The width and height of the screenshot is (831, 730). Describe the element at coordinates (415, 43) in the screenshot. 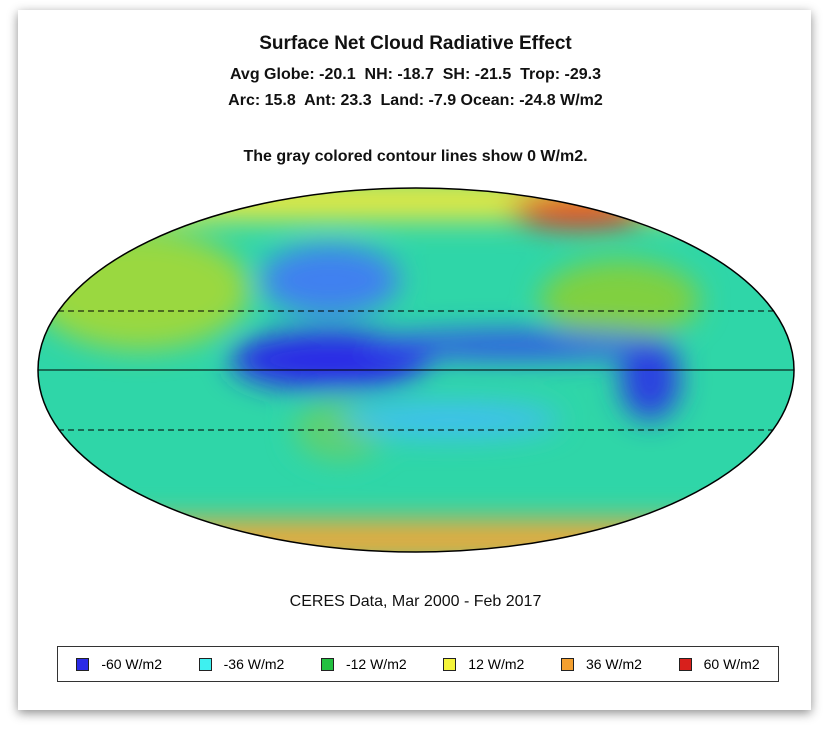

I see `title: Surface Net Cloud Radiative Effect` at that location.